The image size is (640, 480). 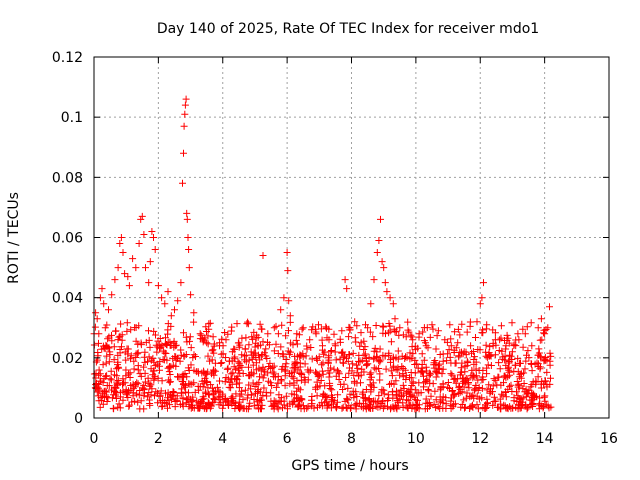 What do you see at coordinates (480, 439) in the screenshot?
I see `x-tick-label: 12` at bounding box center [480, 439].